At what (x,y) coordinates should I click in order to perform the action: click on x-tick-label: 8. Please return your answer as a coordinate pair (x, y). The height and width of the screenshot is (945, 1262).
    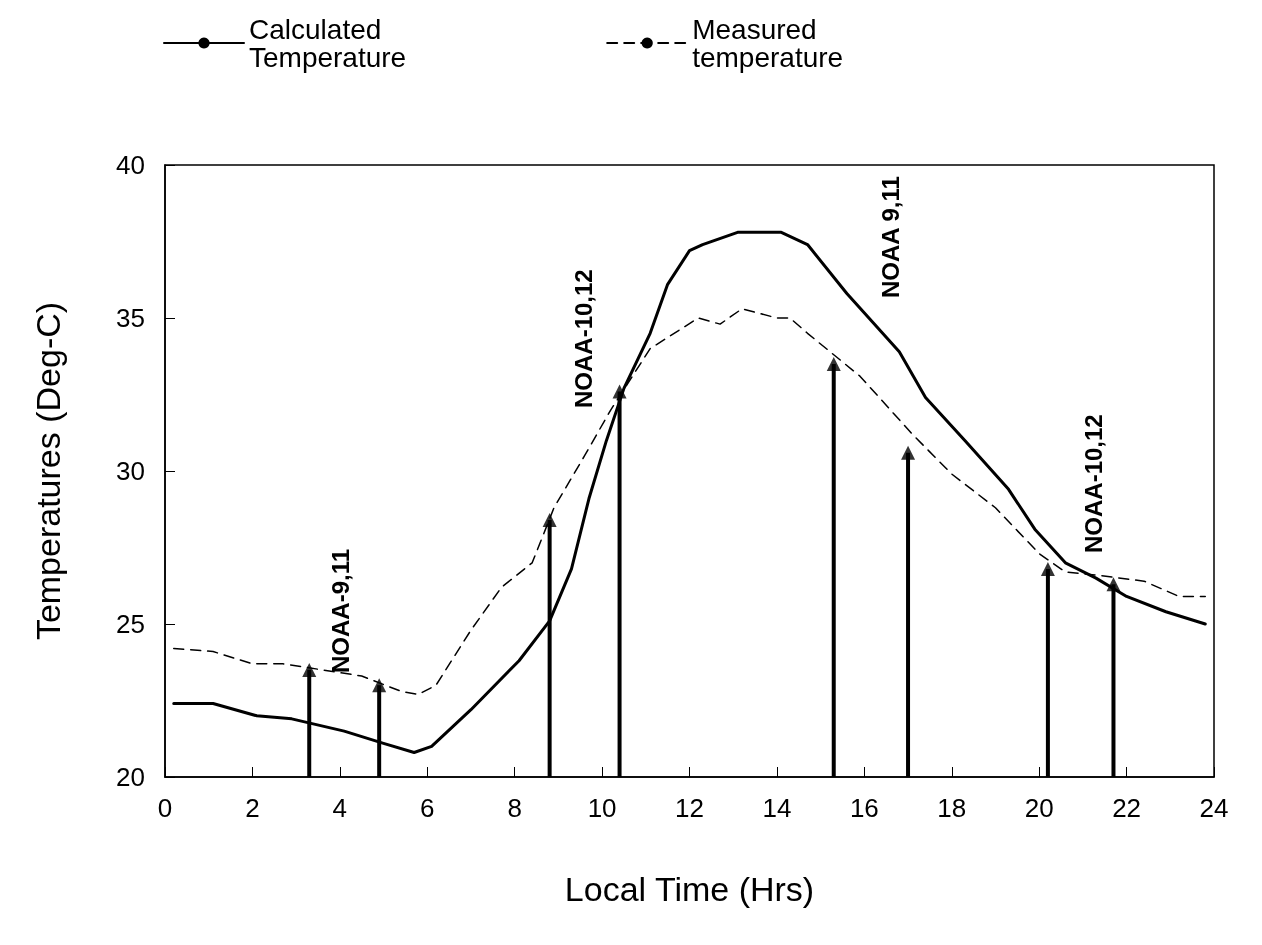
    Looking at the image, I should click on (514, 808).